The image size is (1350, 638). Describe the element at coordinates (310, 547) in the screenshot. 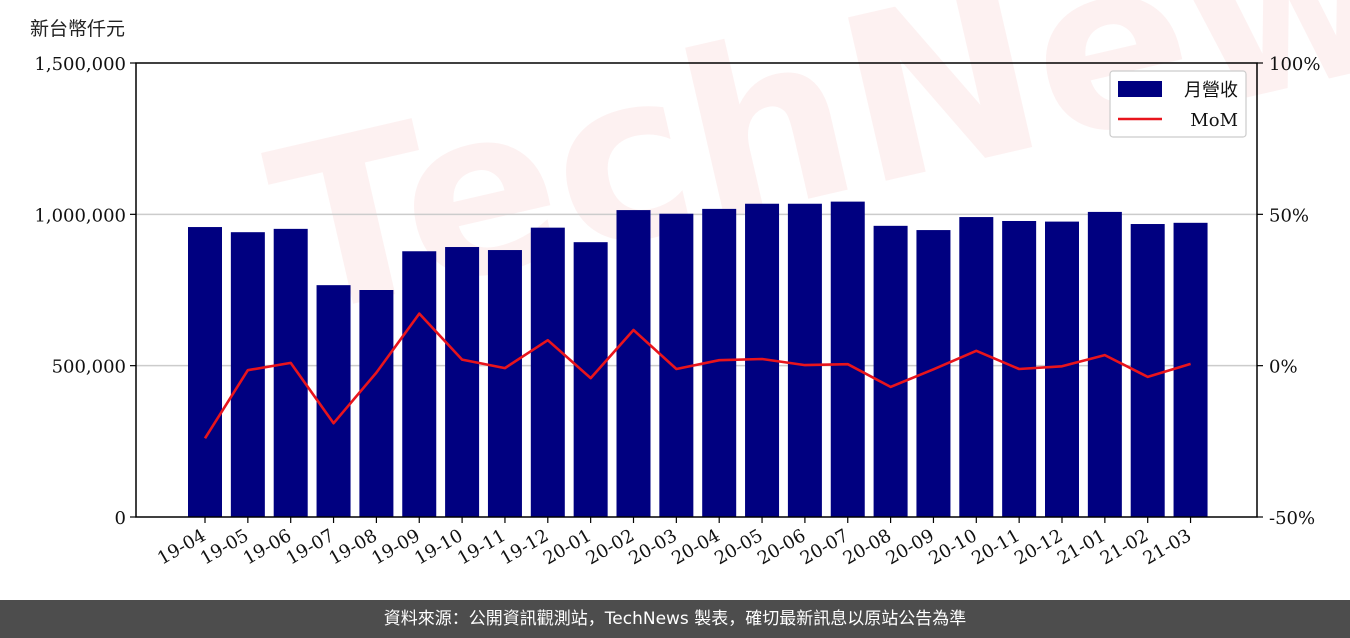

I see `x-tick-label: 19-07` at that location.